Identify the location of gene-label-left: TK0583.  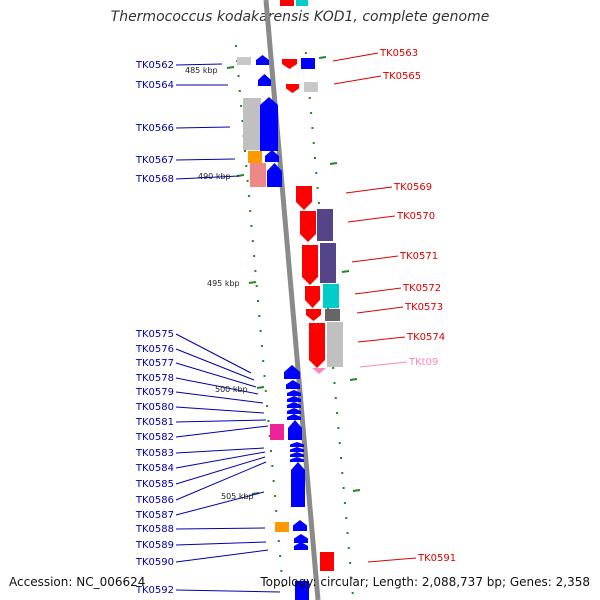
(154, 453).